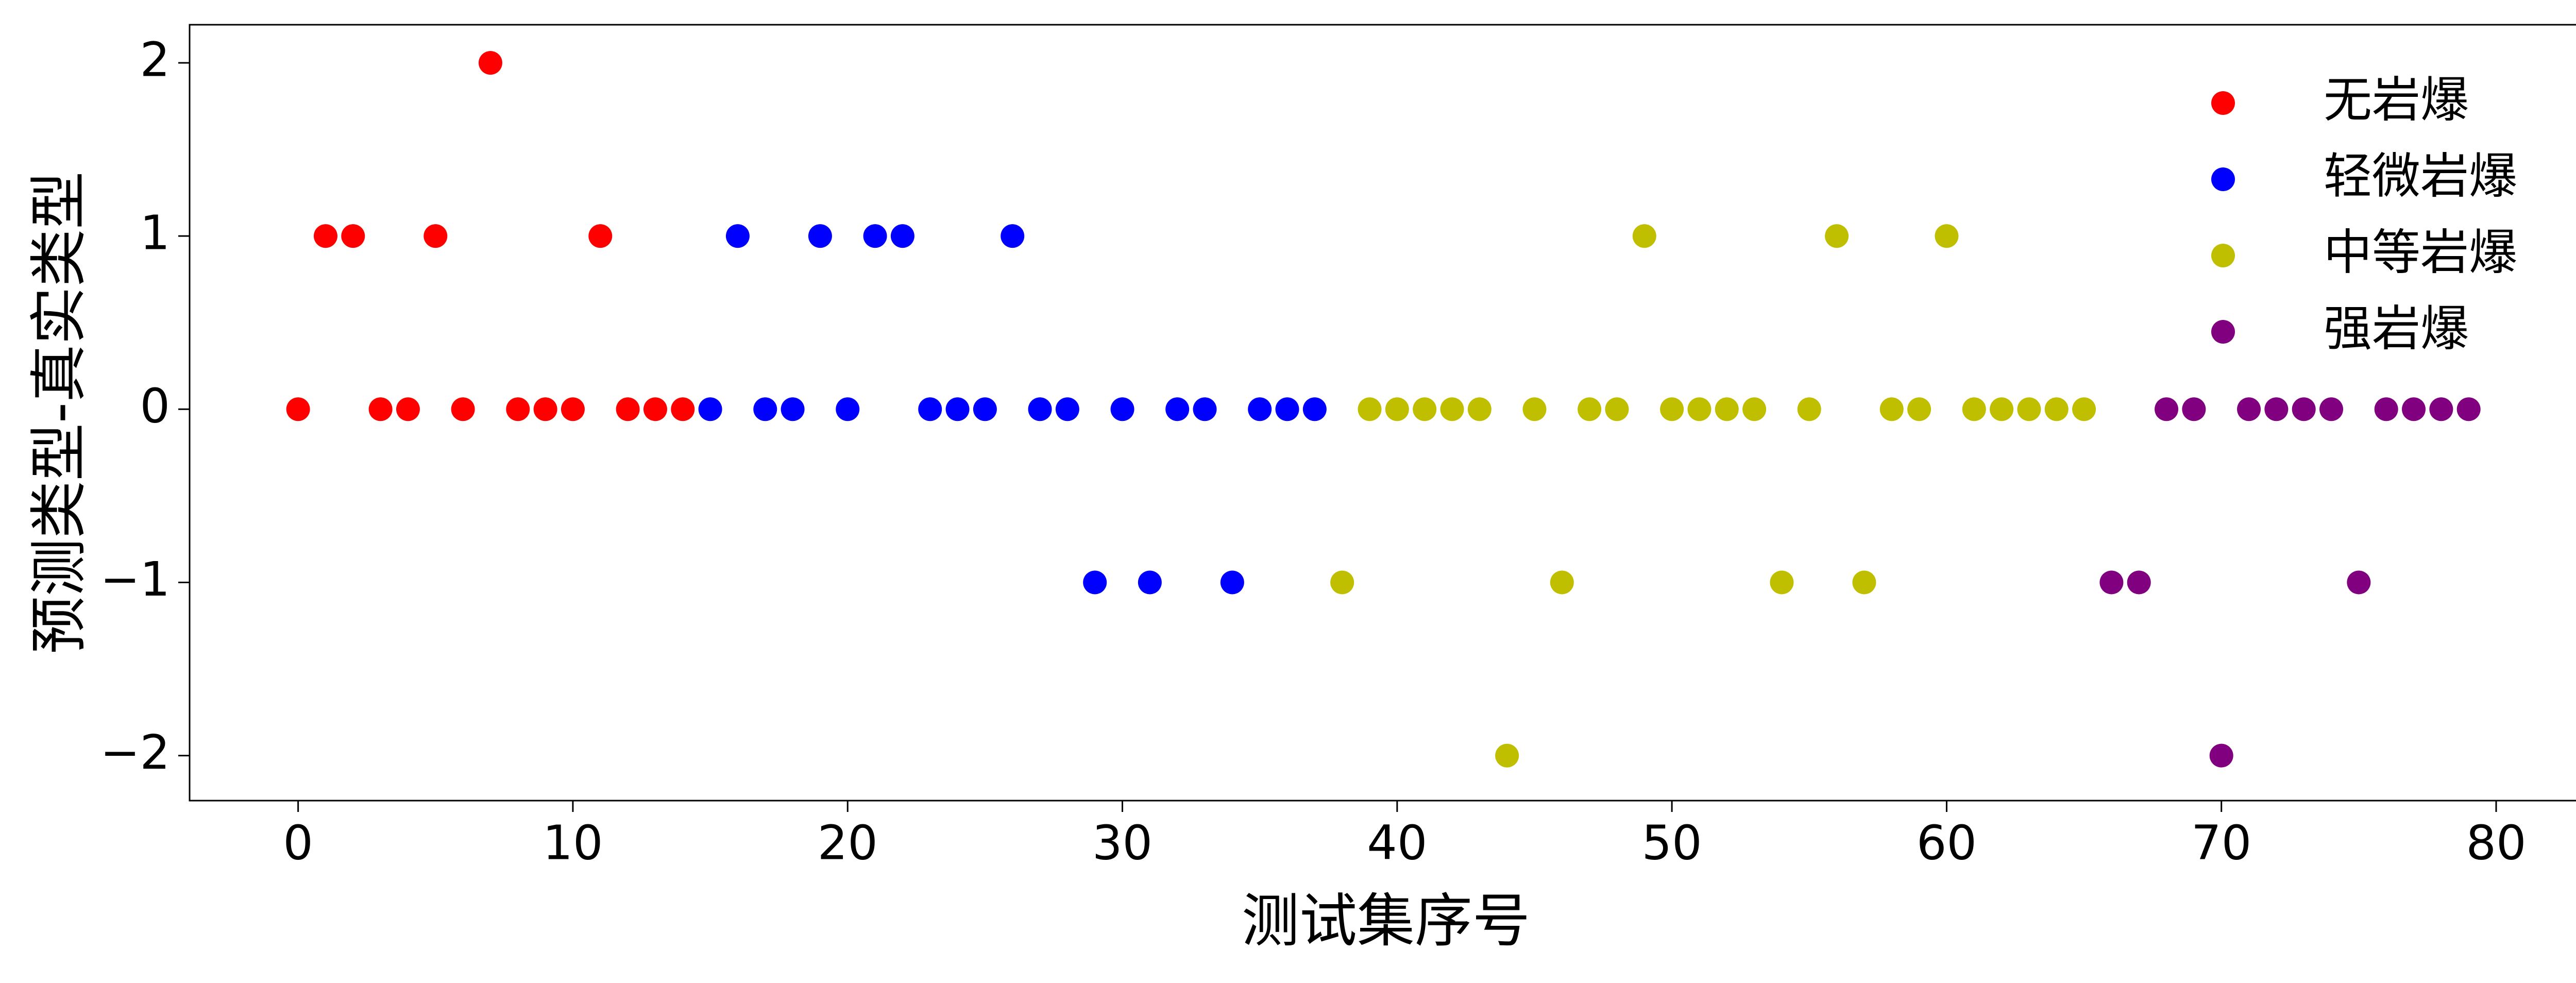  Describe the element at coordinates (848, 842) in the screenshot. I see `x-tick-label: 20` at that location.